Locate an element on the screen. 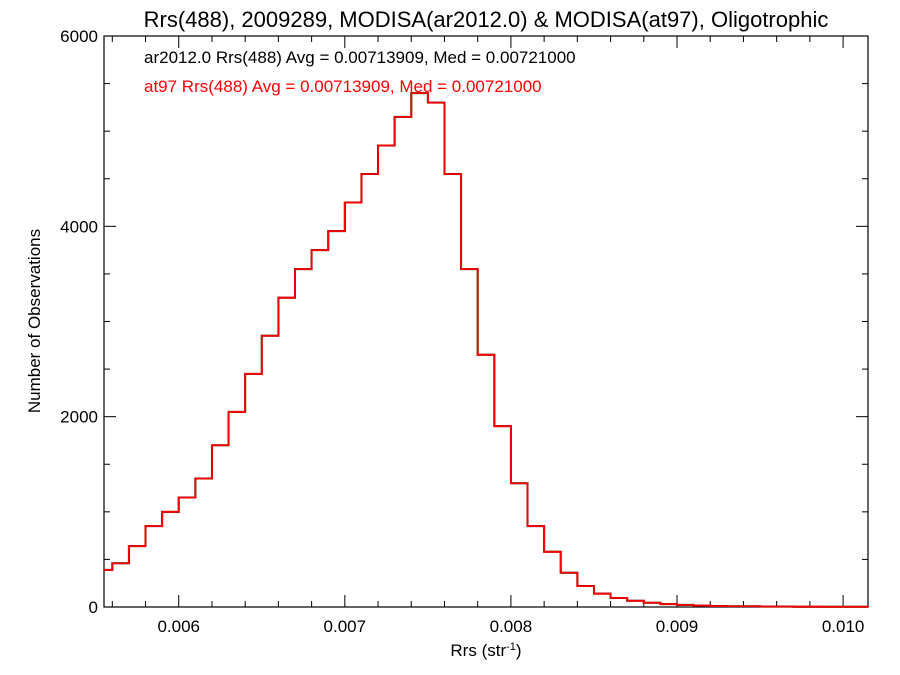 This screenshot has width=900, height=675. x-tick-label: 0.010 is located at coordinates (843, 626).